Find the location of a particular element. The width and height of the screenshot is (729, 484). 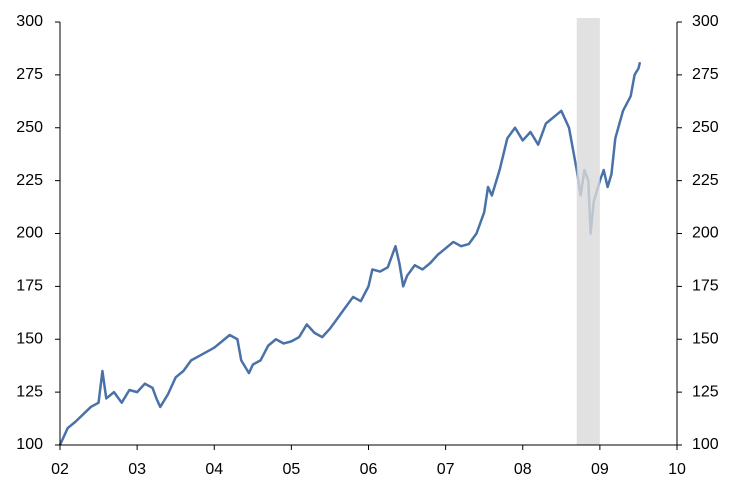

x-tick-label: 09 is located at coordinates (600, 469).